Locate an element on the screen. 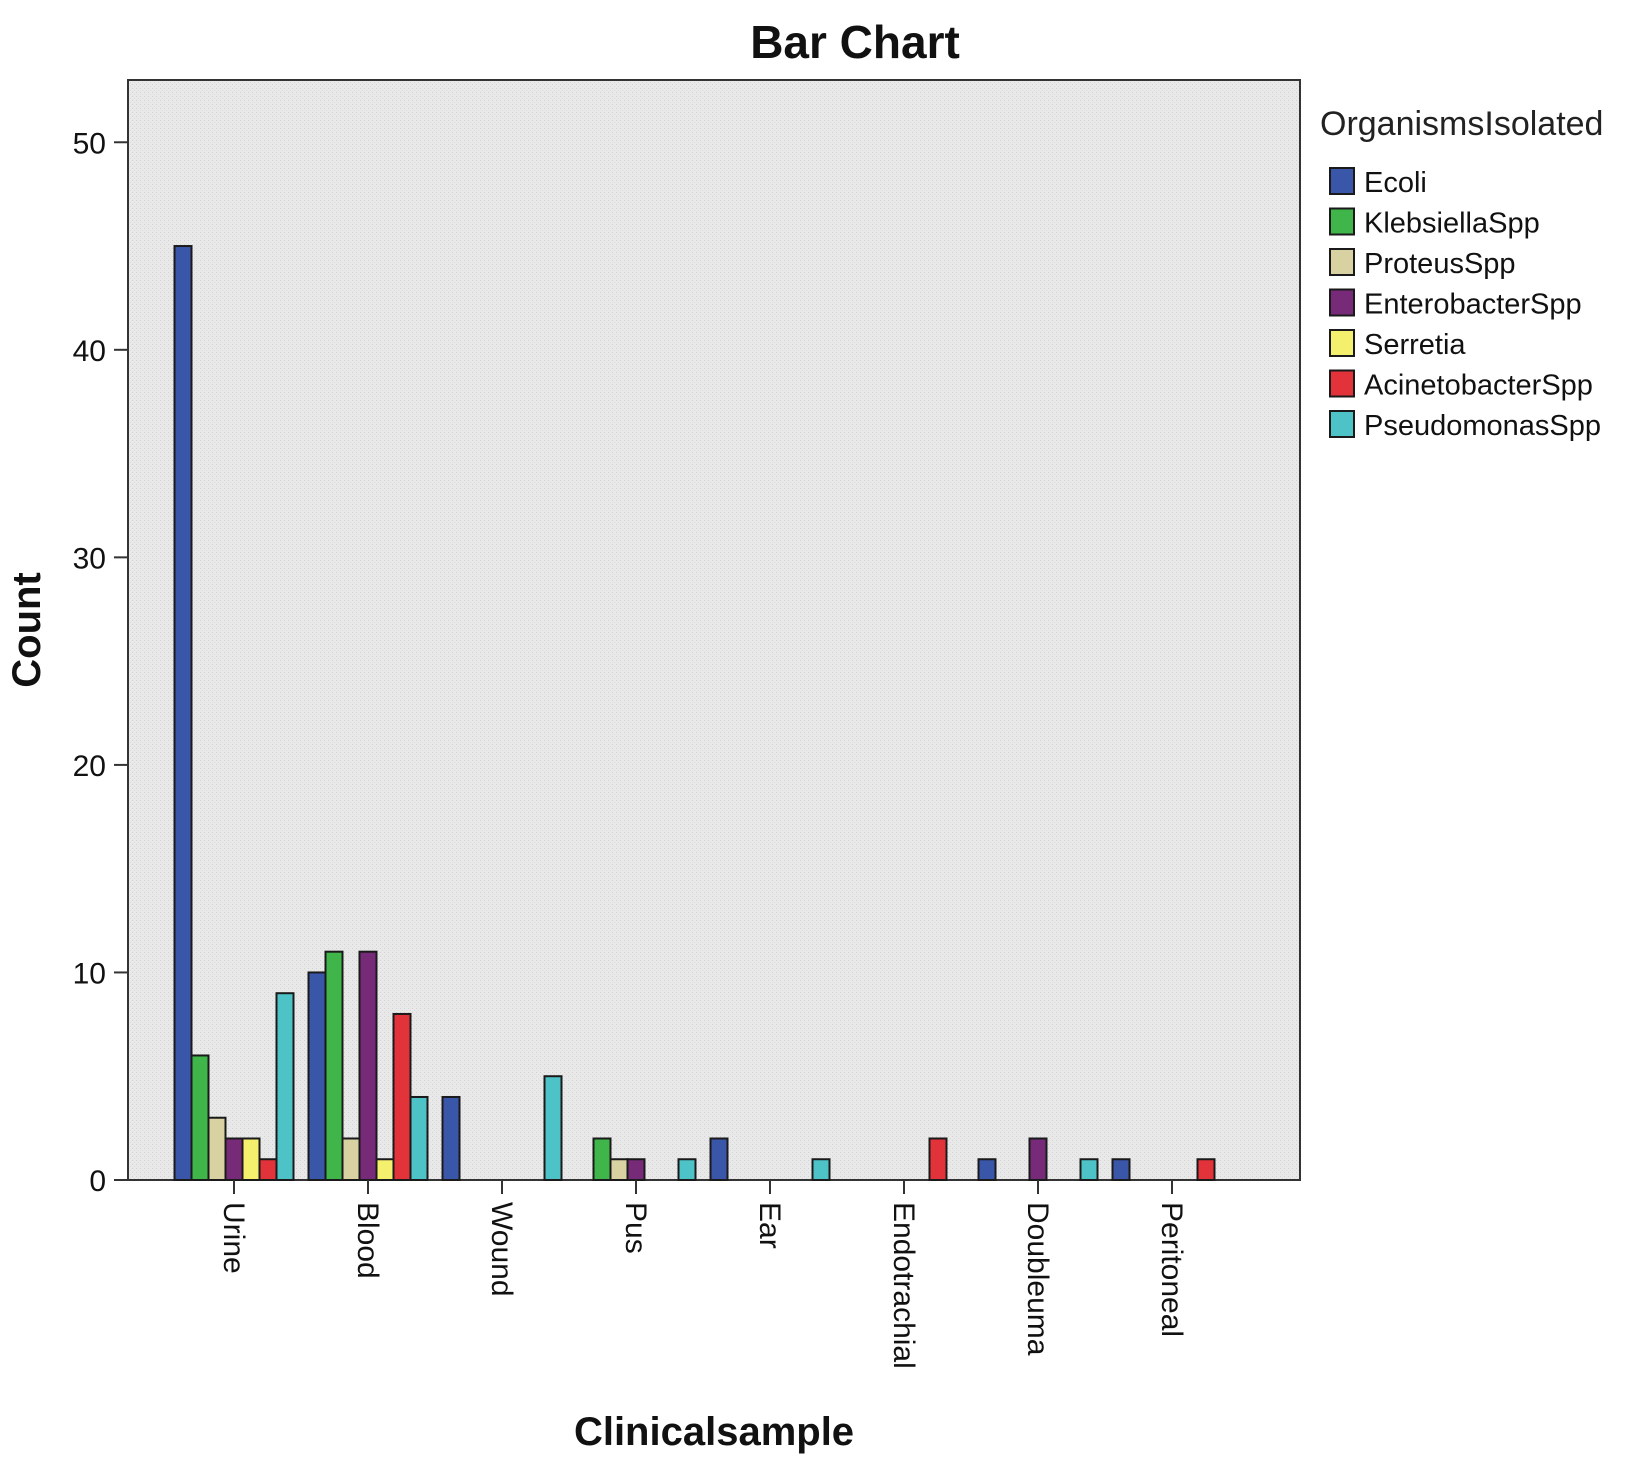  bar-blood-serretia is located at coordinates (385, 1169).